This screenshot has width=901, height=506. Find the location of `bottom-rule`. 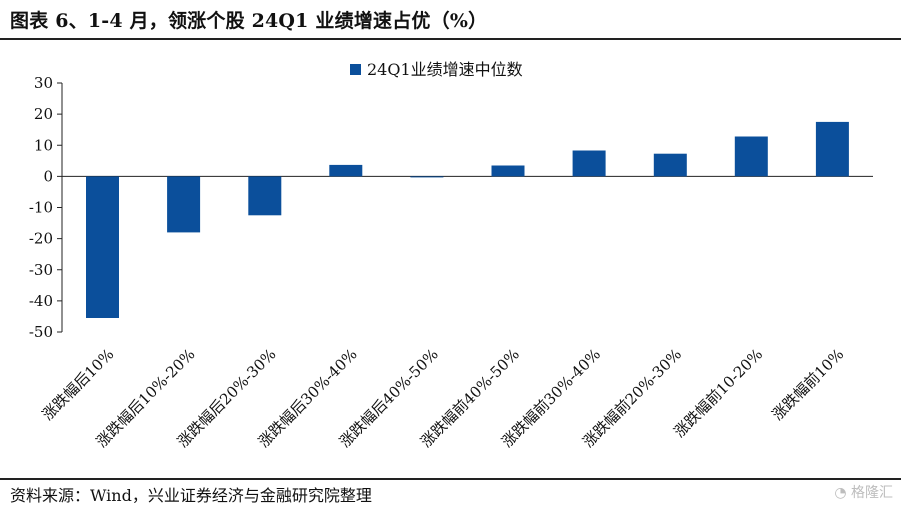

bottom-rule is located at coordinates (450, 479).